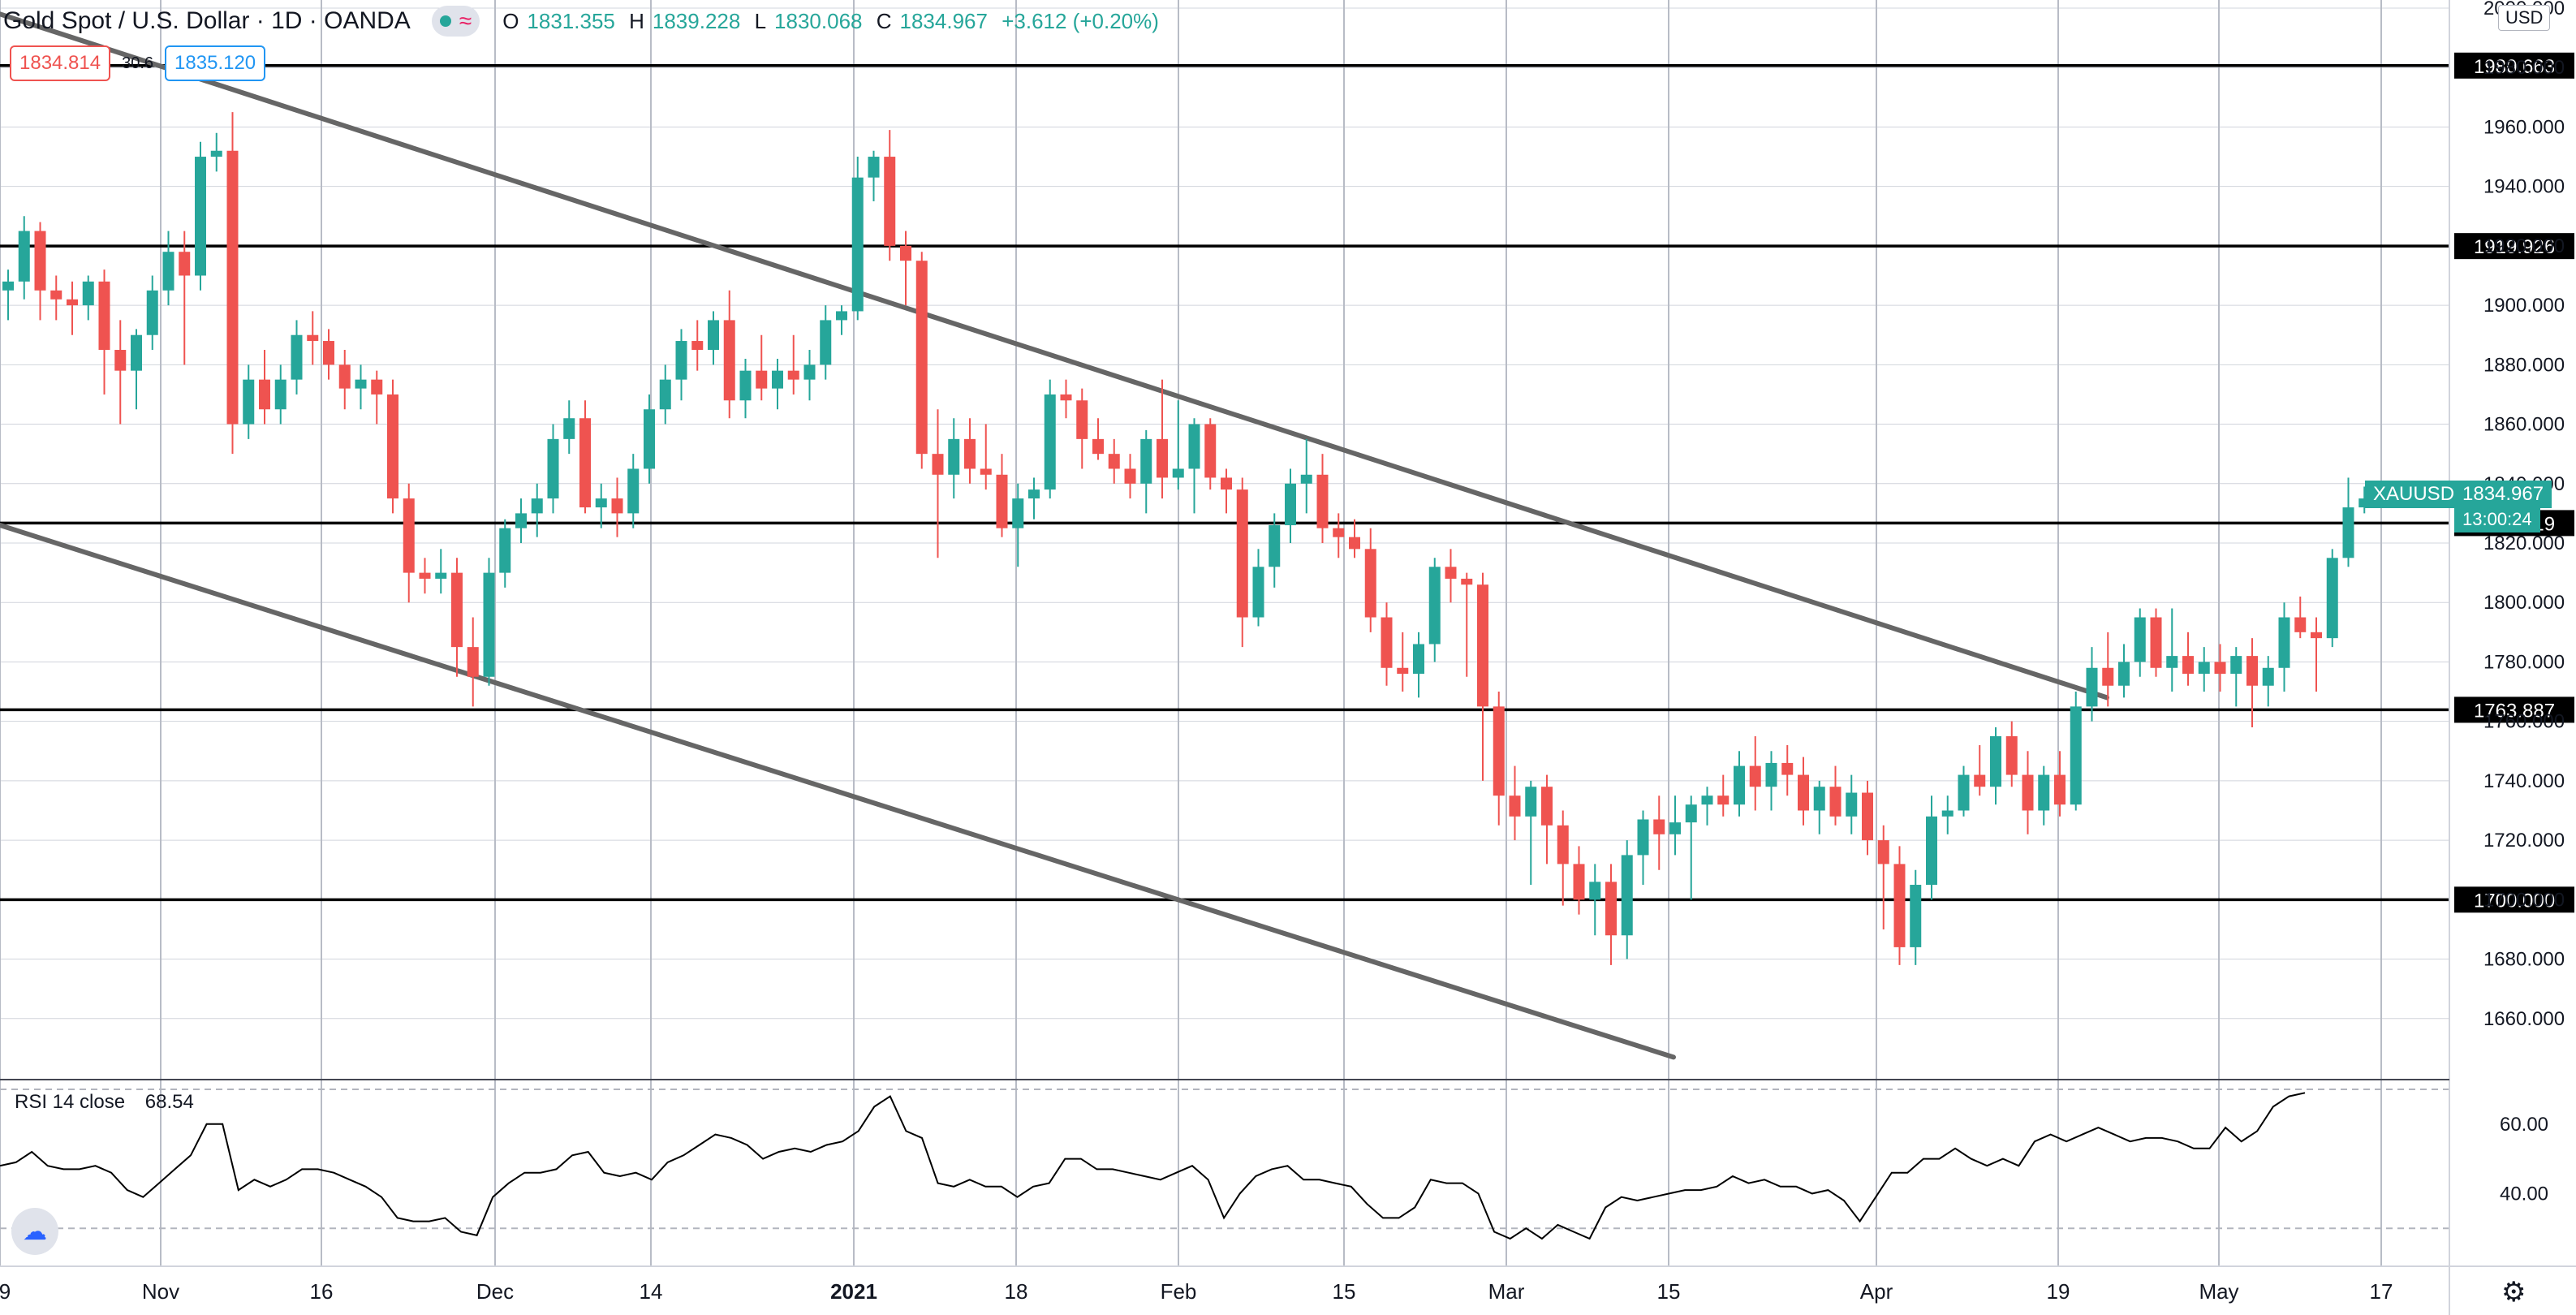  What do you see at coordinates (884, 21) in the screenshot?
I see `close-label: C` at bounding box center [884, 21].